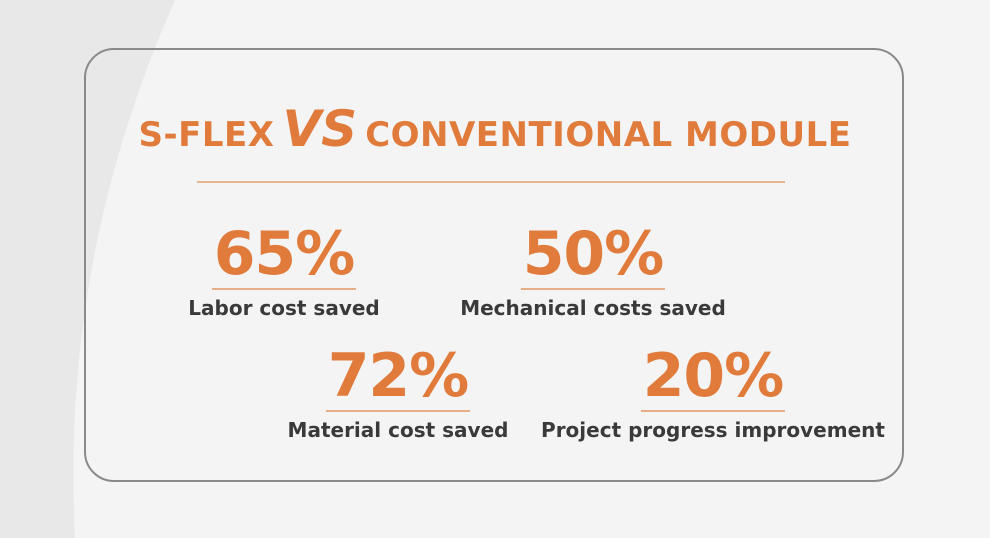  Describe the element at coordinates (398, 376) in the screenshot. I see `stat-value: 72%` at that location.